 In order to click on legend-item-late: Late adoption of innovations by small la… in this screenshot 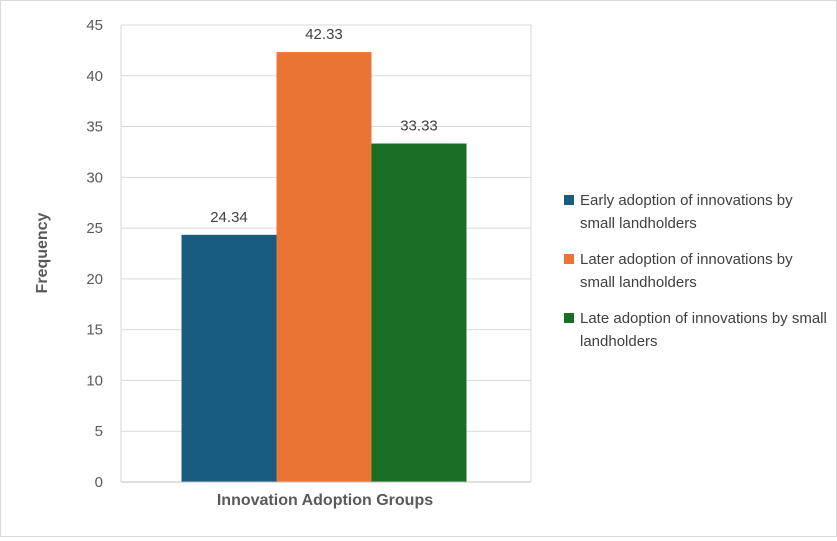, I will do `click(696, 330)`.